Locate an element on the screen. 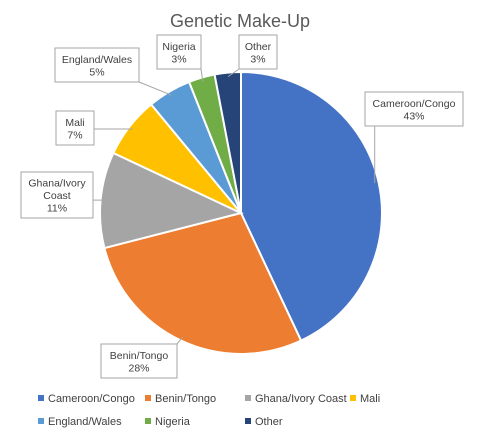 Image resolution: width=480 pixels, height=440 pixels. legend-swatch-cameroon-congo is located at coordinates (41, 398).